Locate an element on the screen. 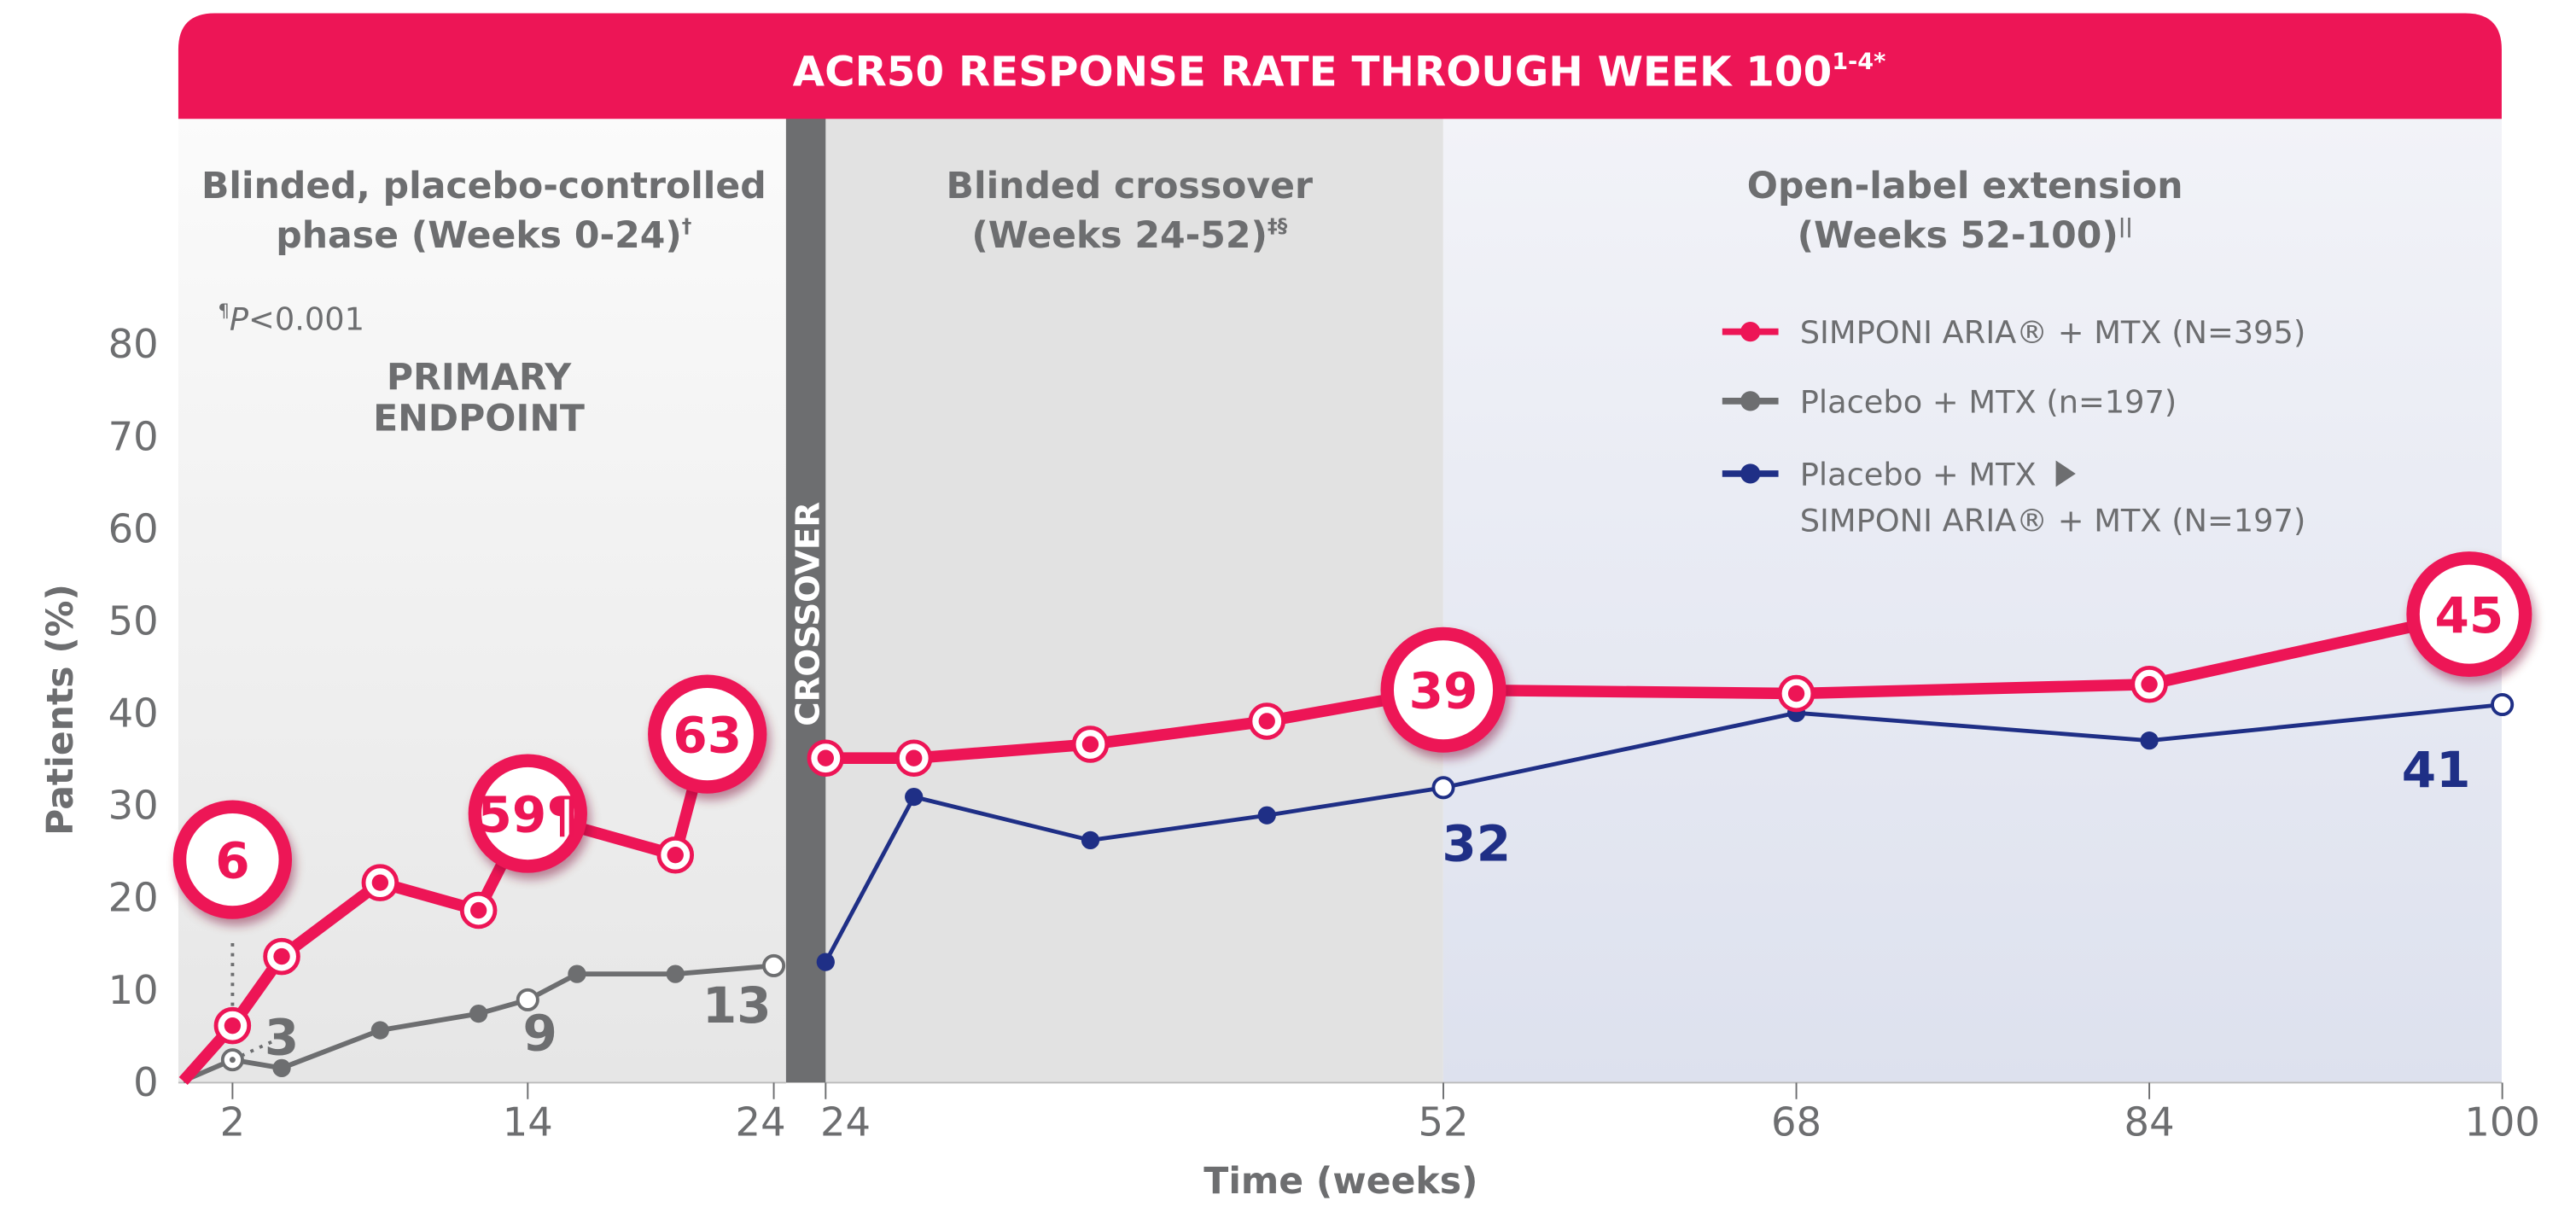 The image size is (2576, 1218). callout-badge: 6 is located at coordinates (232, 859).